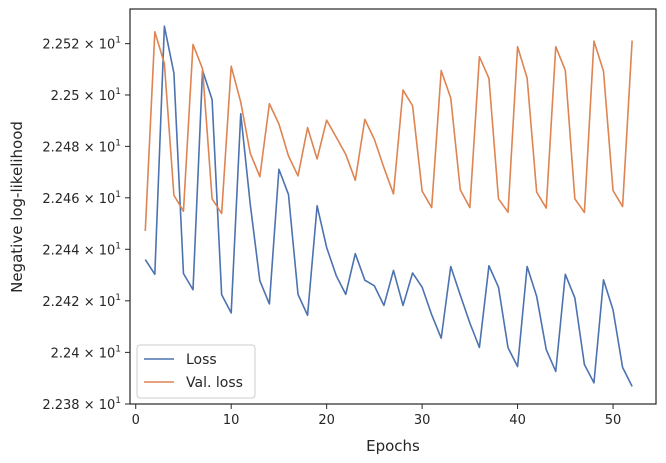 The width and height of the screenshot is (666, 463). What do you see at coordinates (613, 420) in the screenshot?
I see `x-tick-label: 50` at bounding box center [613, 420].